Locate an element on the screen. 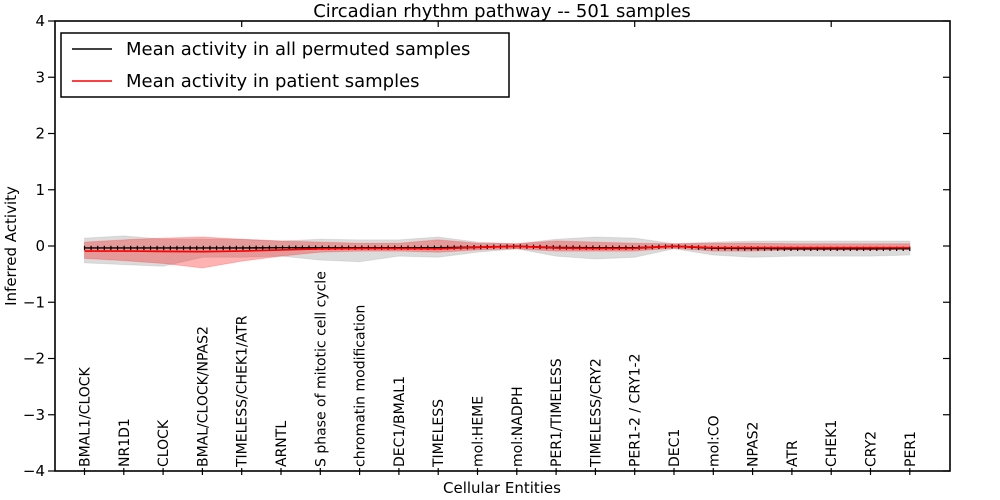  y-tick-label: 0 is located at coordinates (40, 246).